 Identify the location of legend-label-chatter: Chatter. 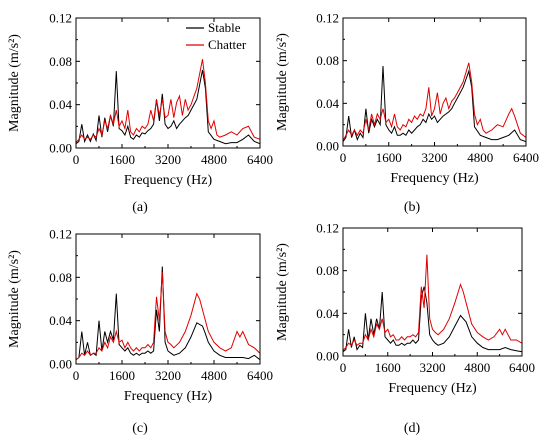
(227, 44).